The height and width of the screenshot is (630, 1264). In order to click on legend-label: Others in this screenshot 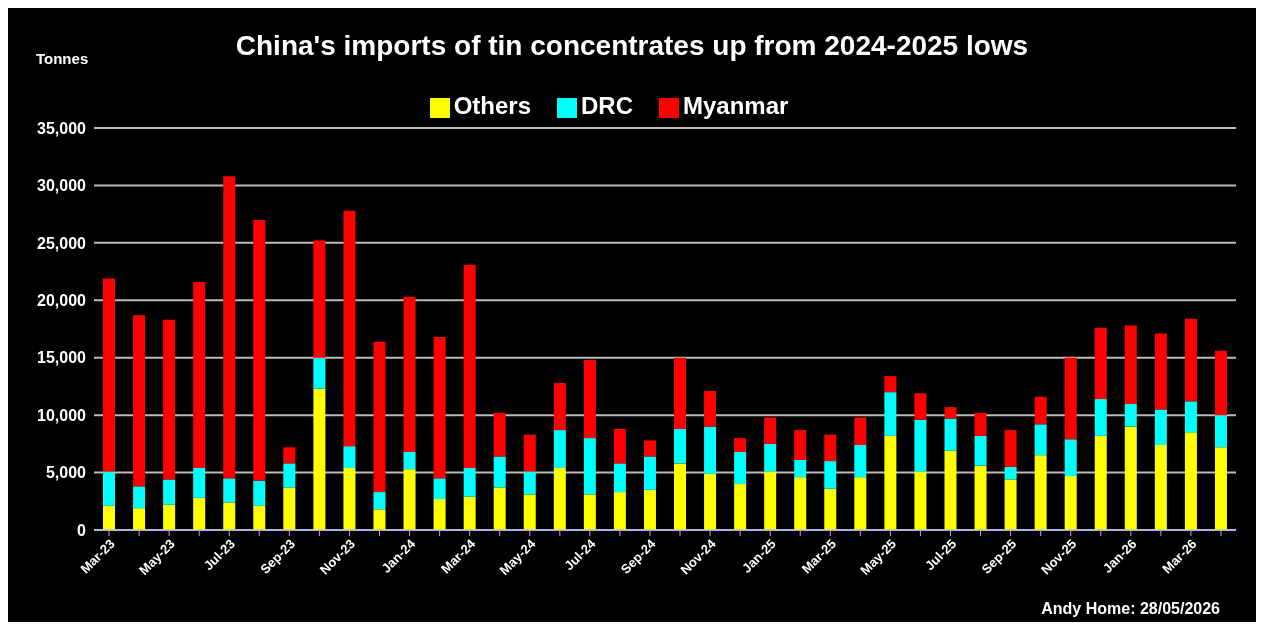, I will do `click(492, 105)`.